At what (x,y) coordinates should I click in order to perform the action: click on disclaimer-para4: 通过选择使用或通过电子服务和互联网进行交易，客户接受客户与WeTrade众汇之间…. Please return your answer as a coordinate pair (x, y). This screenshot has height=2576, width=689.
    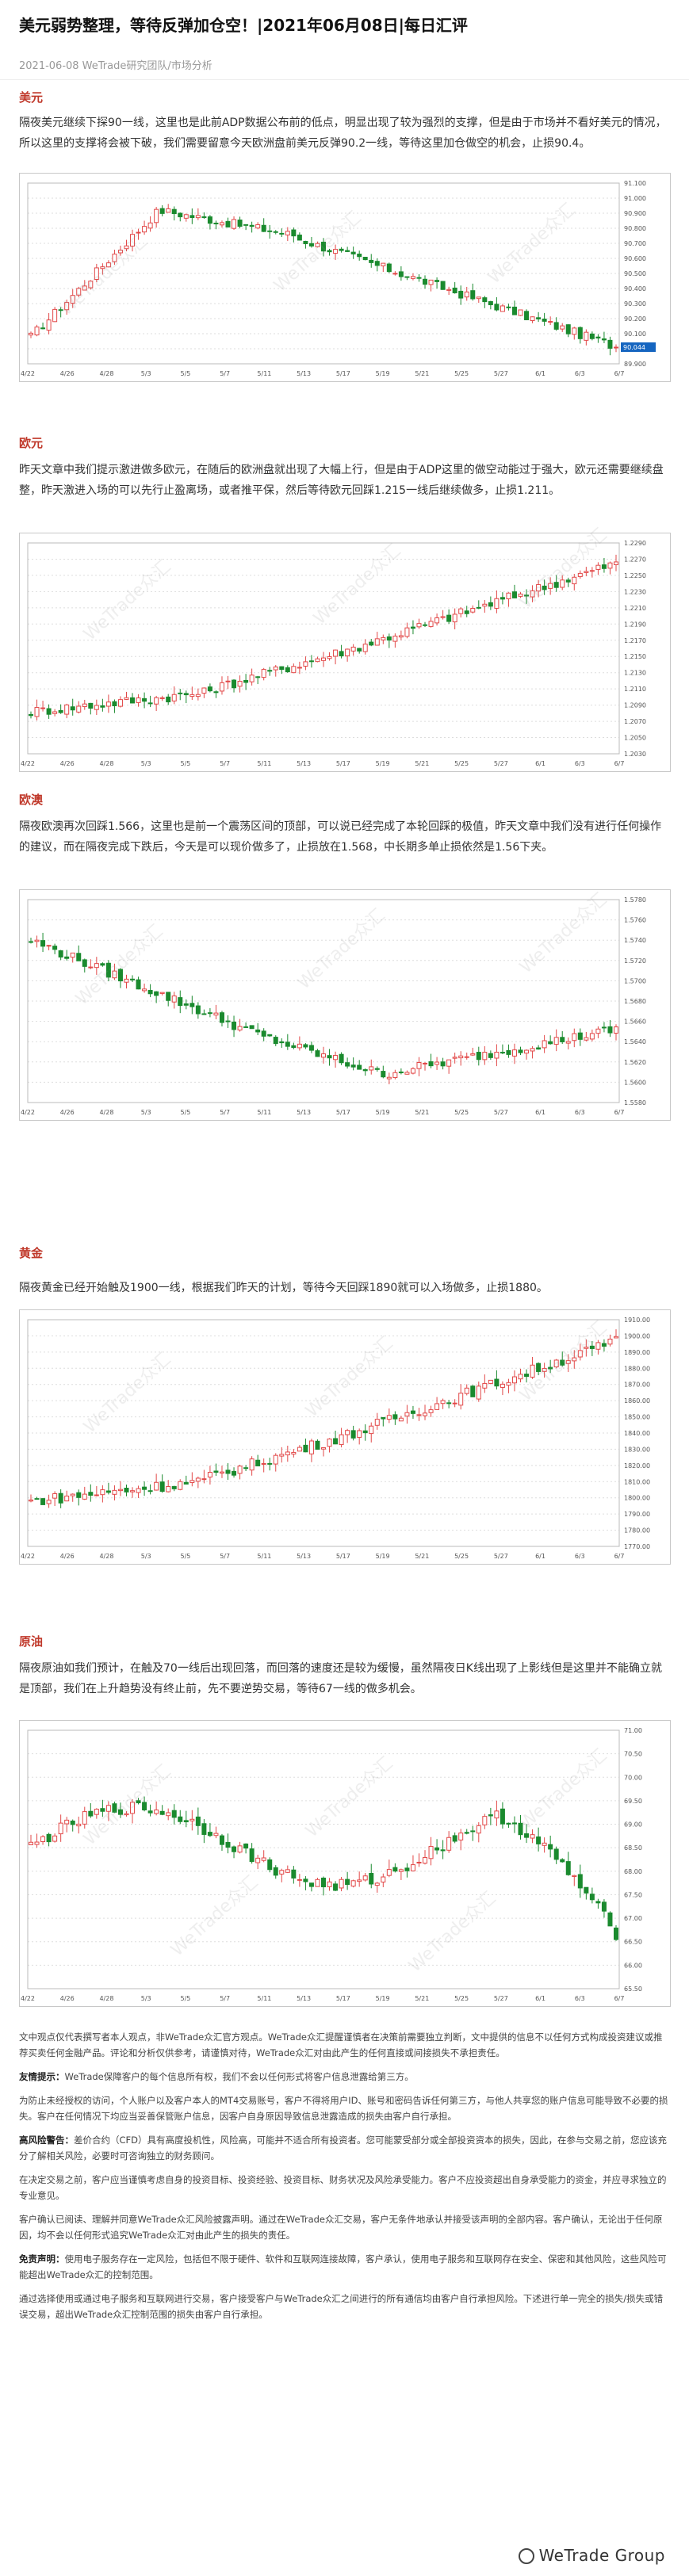
    Looking at the image, I should click on (341, 2306).